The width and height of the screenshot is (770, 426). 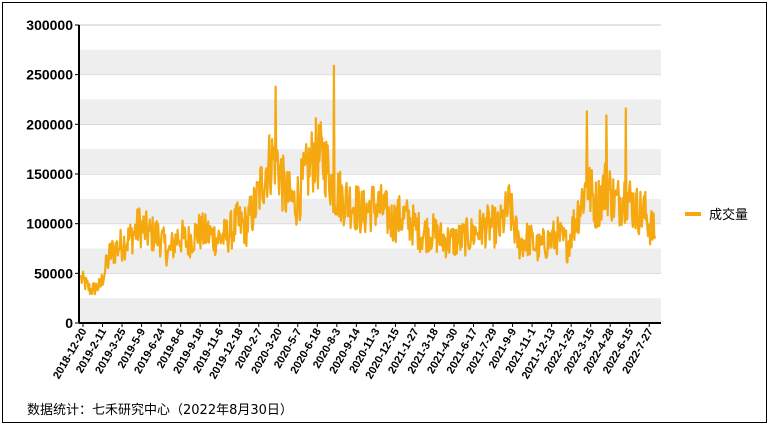 I want to click on legend-label: 成交量, so click(x=728, y=215).